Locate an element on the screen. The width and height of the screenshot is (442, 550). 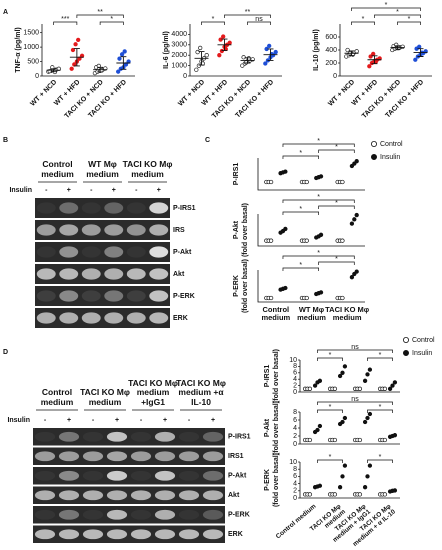
y-tick-label: 4000 is located at coordinates (179, 34).